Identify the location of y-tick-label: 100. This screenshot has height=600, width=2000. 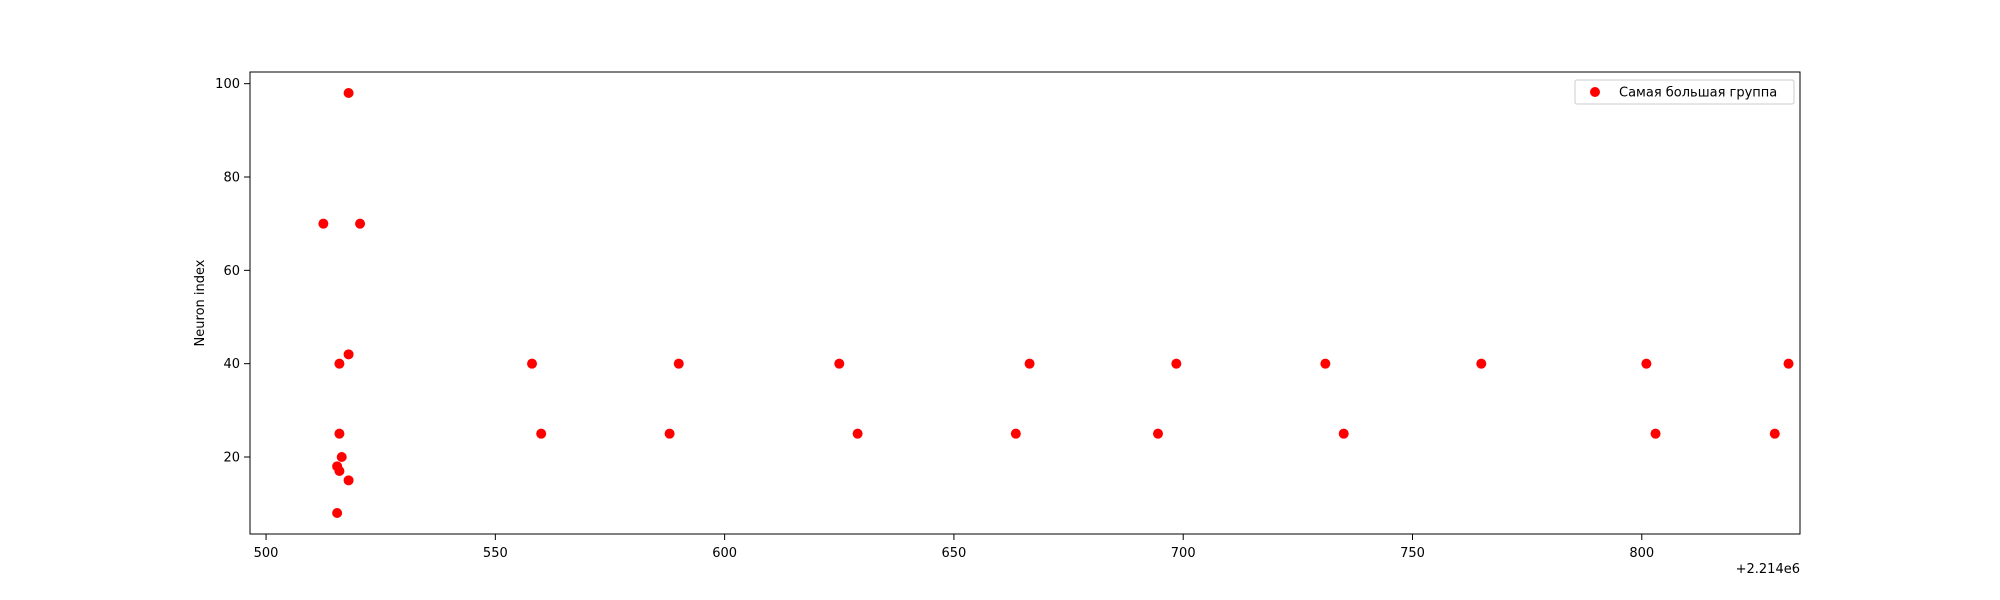
(227, 84).